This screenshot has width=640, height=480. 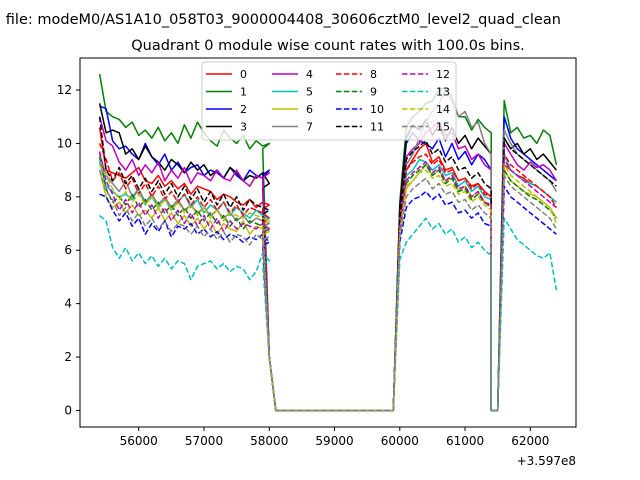 I want to click on y-tick-label: 4, so click(x=68, y=304).